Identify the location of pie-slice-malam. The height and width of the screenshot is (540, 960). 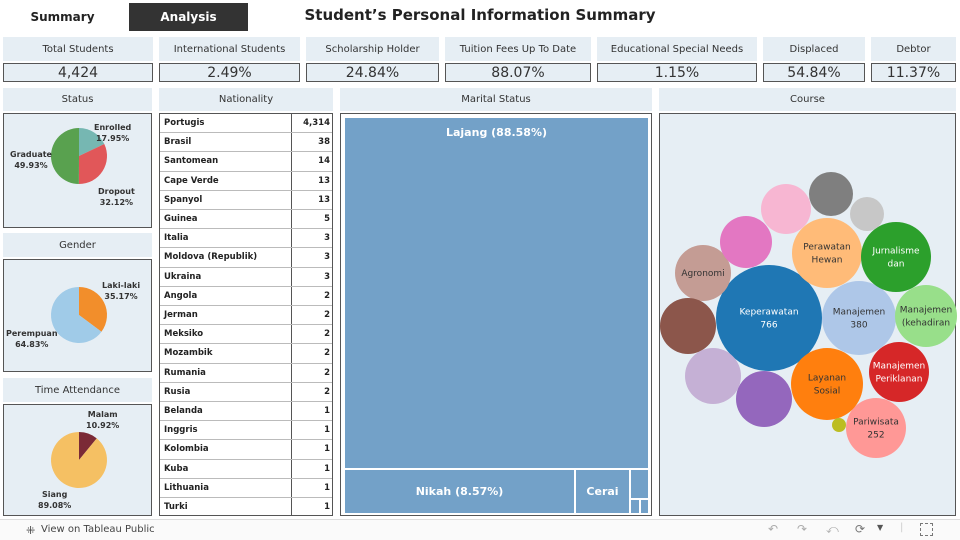
(88, 446).